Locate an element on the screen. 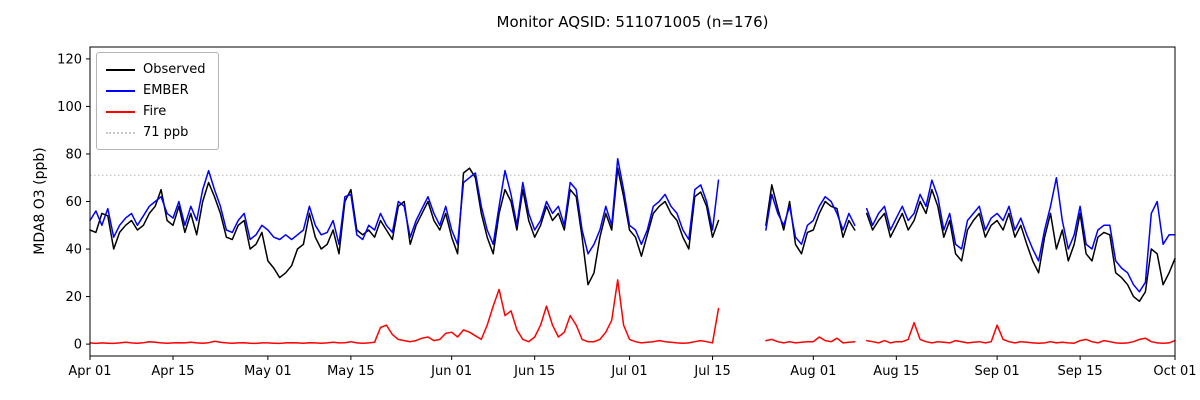 This screenshot has height=400, width=1200. legend-item-observed: Observed is located at coordinates (156, 69).